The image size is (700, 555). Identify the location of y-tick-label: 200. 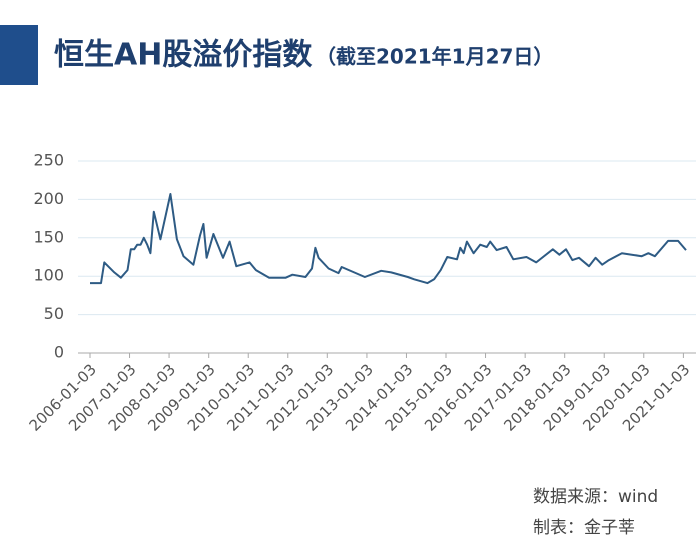
(48, 198).